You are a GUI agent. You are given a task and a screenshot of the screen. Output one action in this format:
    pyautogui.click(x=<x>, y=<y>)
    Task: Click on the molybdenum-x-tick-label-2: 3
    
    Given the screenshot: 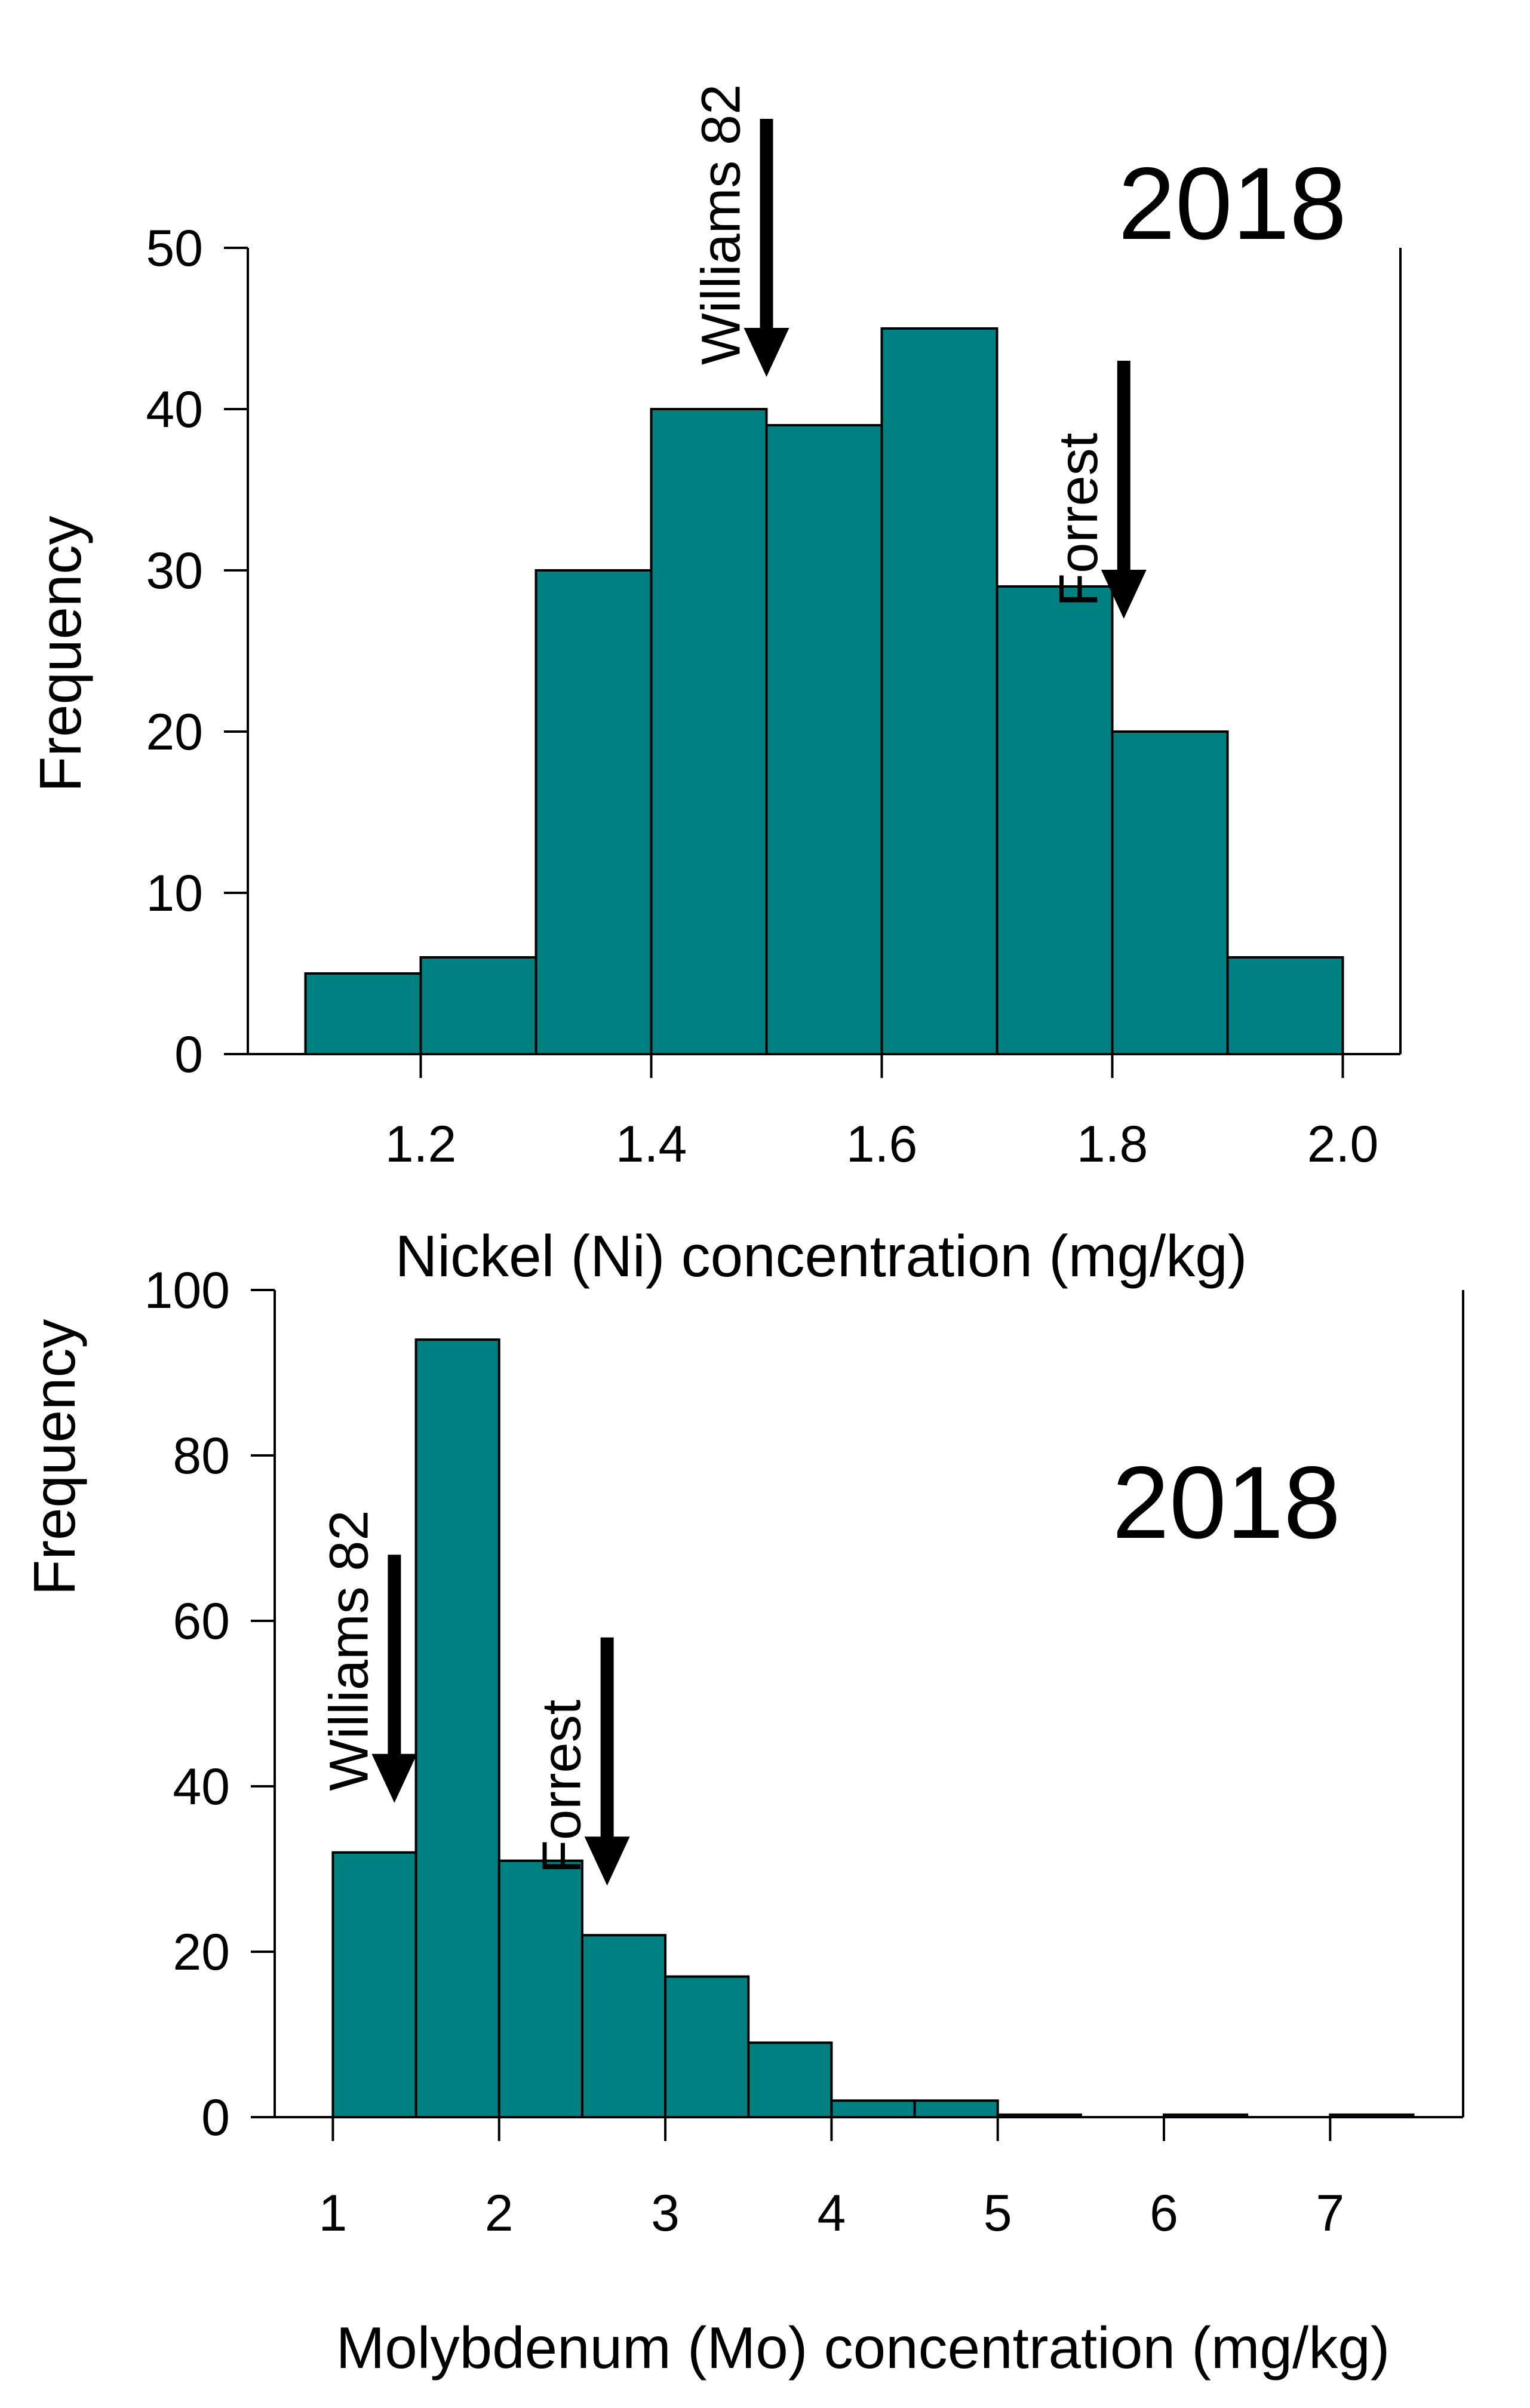 What is the action you would take?
    pyautogui.click(x=666, y=2213)
    